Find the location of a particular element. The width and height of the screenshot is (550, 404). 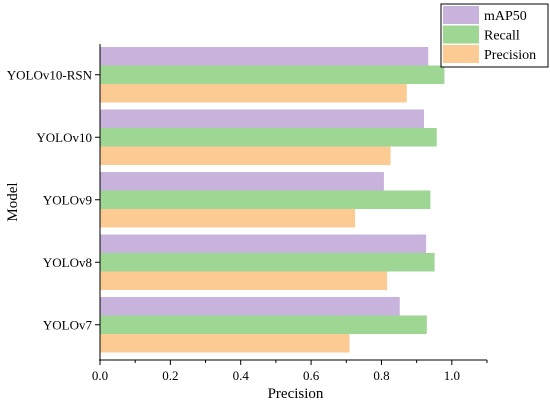

bar-precision-yolov10-rsn is located at coordinates (253, 93).